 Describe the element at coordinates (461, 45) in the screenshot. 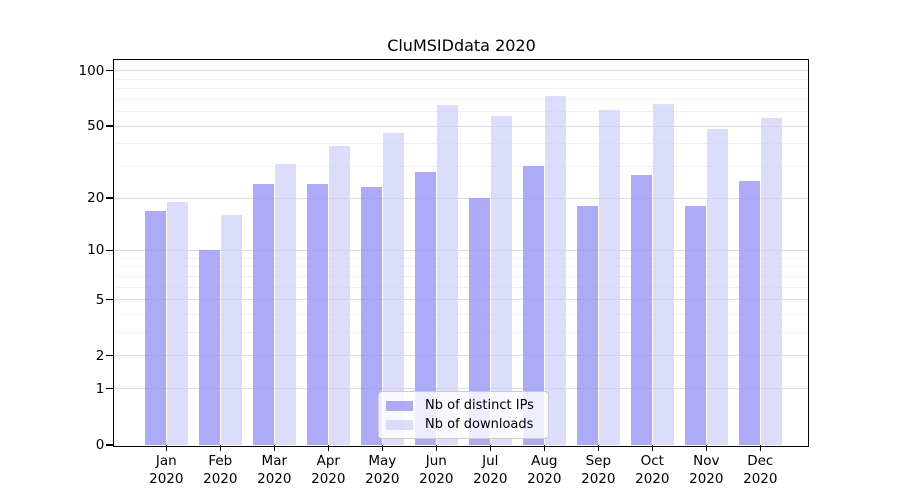

I see `chart-title: CluMSIDdata 2020` at that location.